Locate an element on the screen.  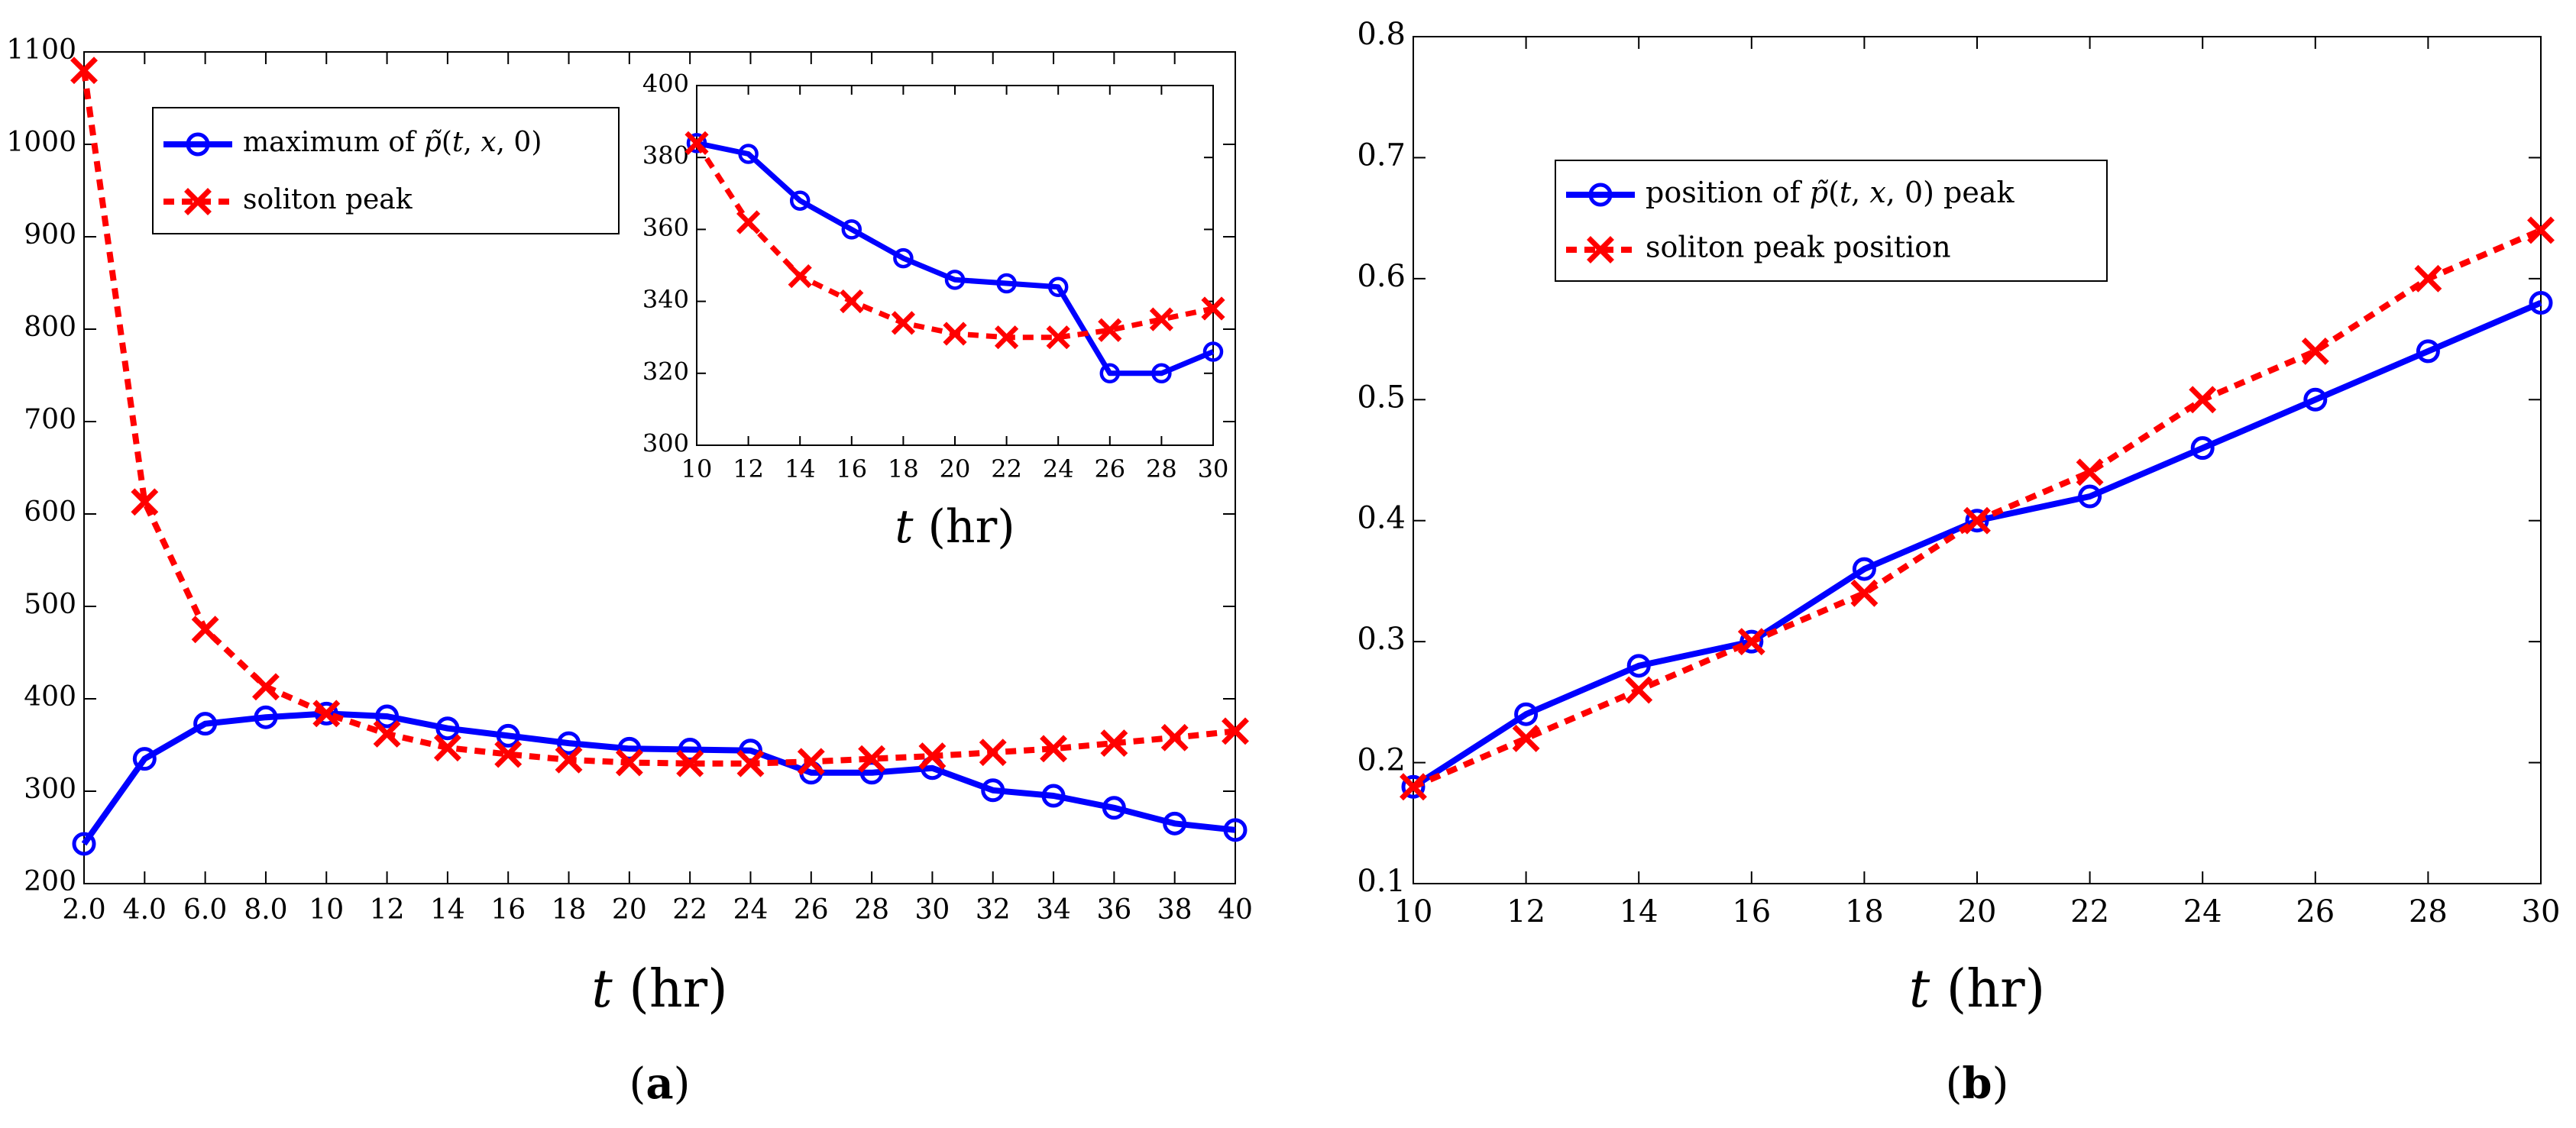
x-tick-label: 16 is located at coordinates (851, 469).